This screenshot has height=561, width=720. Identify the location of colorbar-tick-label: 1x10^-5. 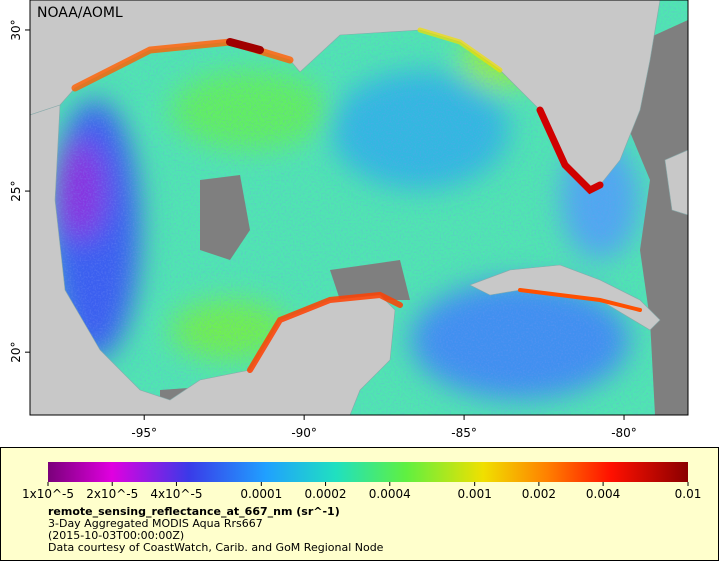
(48, 494).